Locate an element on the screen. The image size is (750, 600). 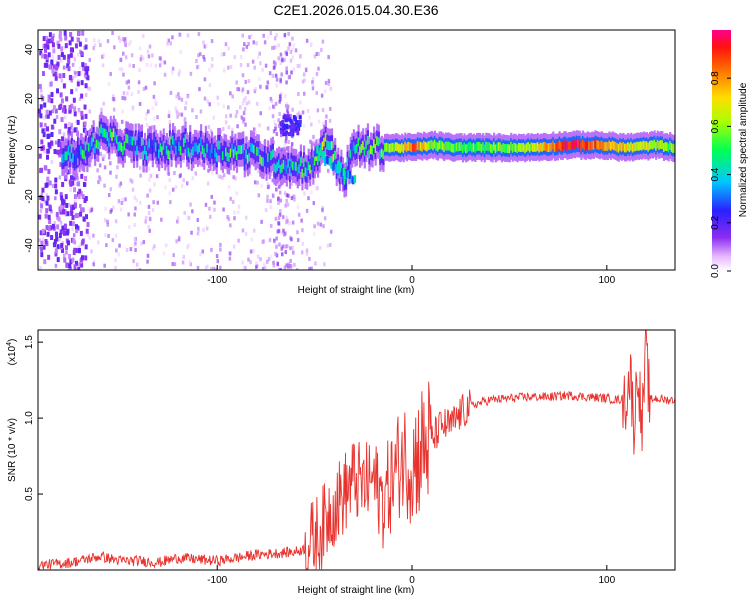
spectrogram-ytick-label: -20 is located at coordinates (29, 196).